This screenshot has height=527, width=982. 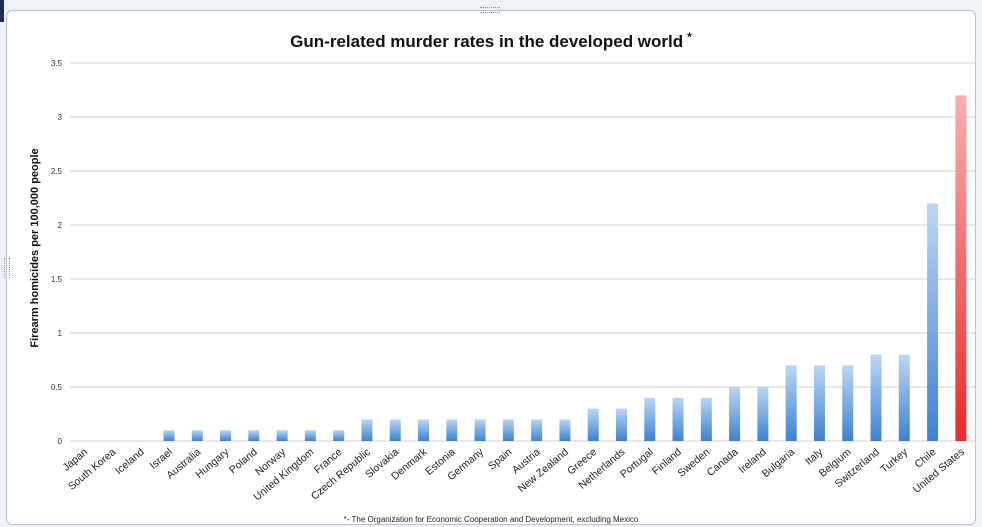 What do you see at coordinates (7, 268) in the screenshot?
I see `left-resize-handle` at bounding box center [7, 268].